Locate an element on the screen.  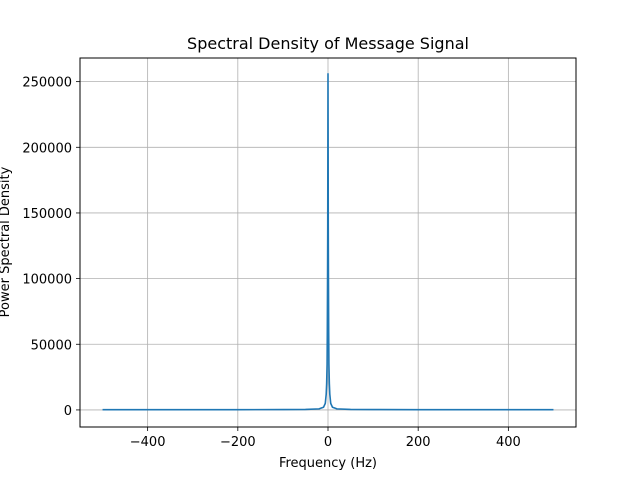
x-axis-label: Frequency (Hz) is located at coordinates (328, 463).